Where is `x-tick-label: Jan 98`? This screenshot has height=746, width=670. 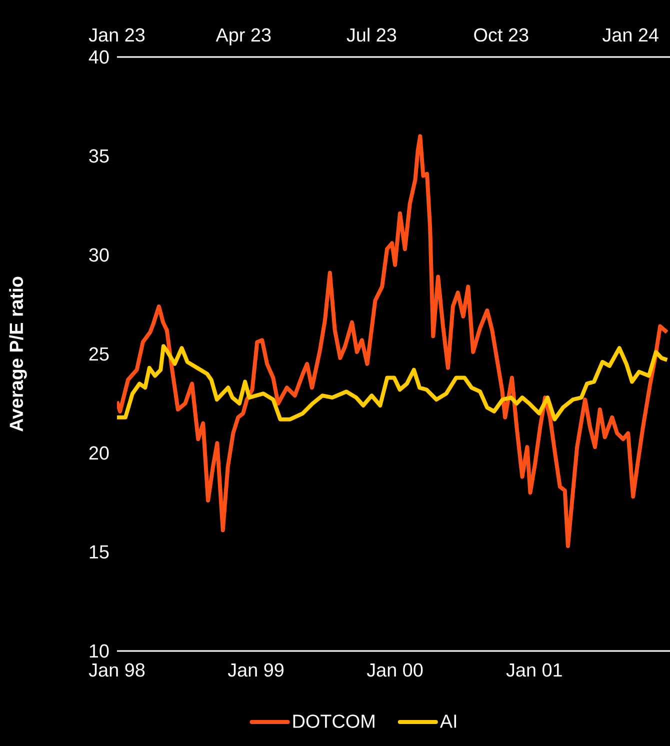 x-tick-label: Jan 98 is located at coordinates (116, 670).